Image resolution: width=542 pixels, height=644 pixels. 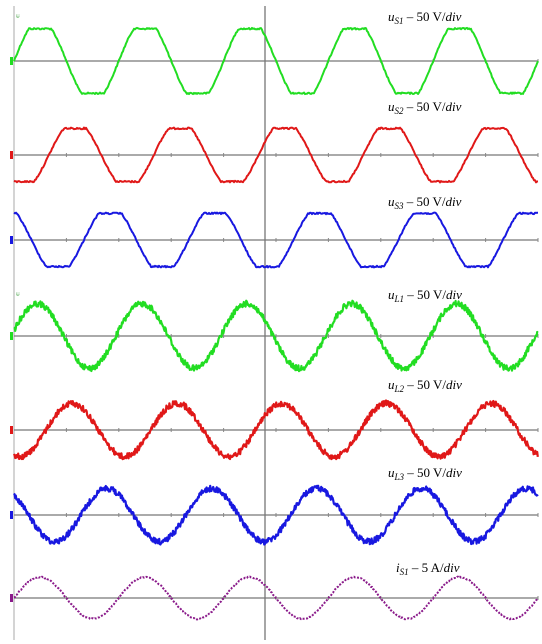 I want to click on trace-u_s2, so click(x=276, y=155).